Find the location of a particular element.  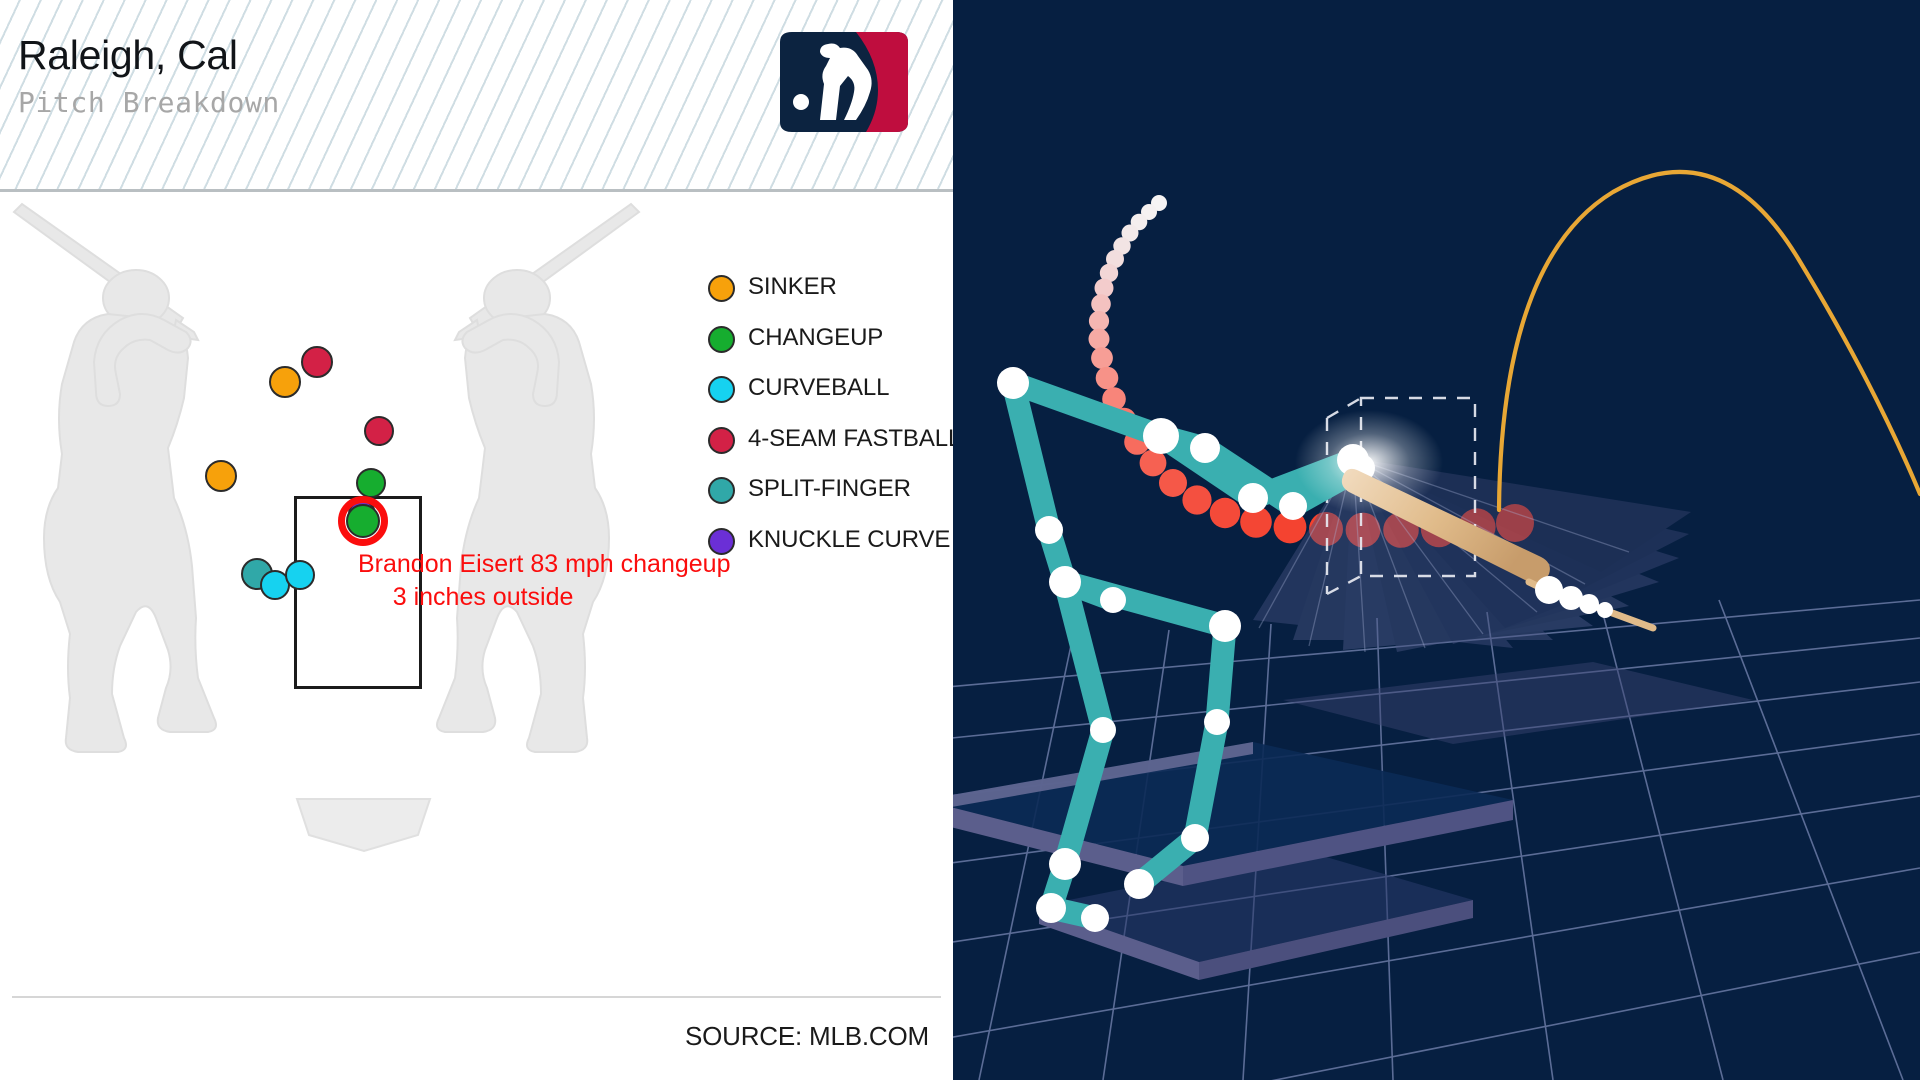

mlb-logo-icon is located at coordinates (844, 82).